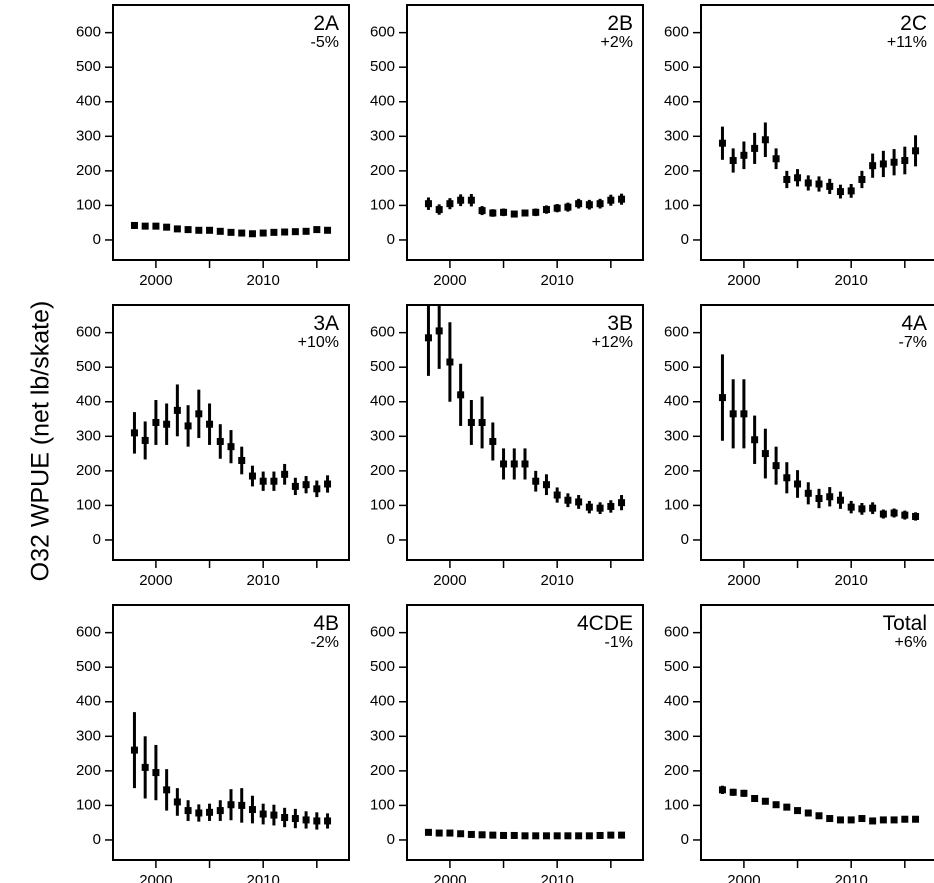  Describe the element at coordinates (676, 435) in the screenshot. I see `y-tick-label: 300` at that location.